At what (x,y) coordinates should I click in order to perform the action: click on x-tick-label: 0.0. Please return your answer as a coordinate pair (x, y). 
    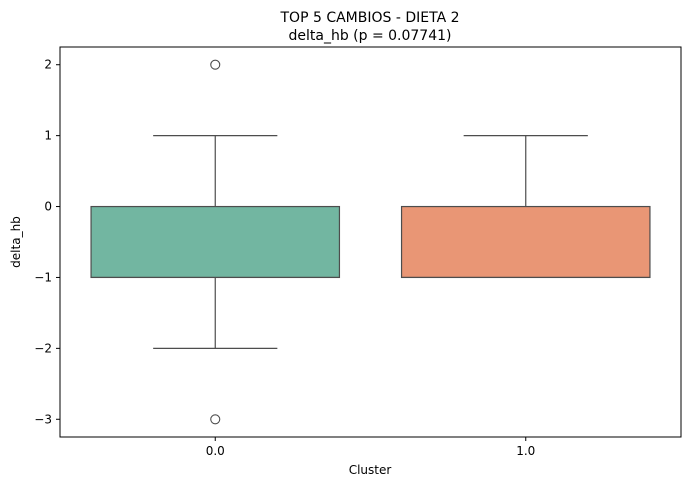
    Looking at the image, I should click on (215, 451).